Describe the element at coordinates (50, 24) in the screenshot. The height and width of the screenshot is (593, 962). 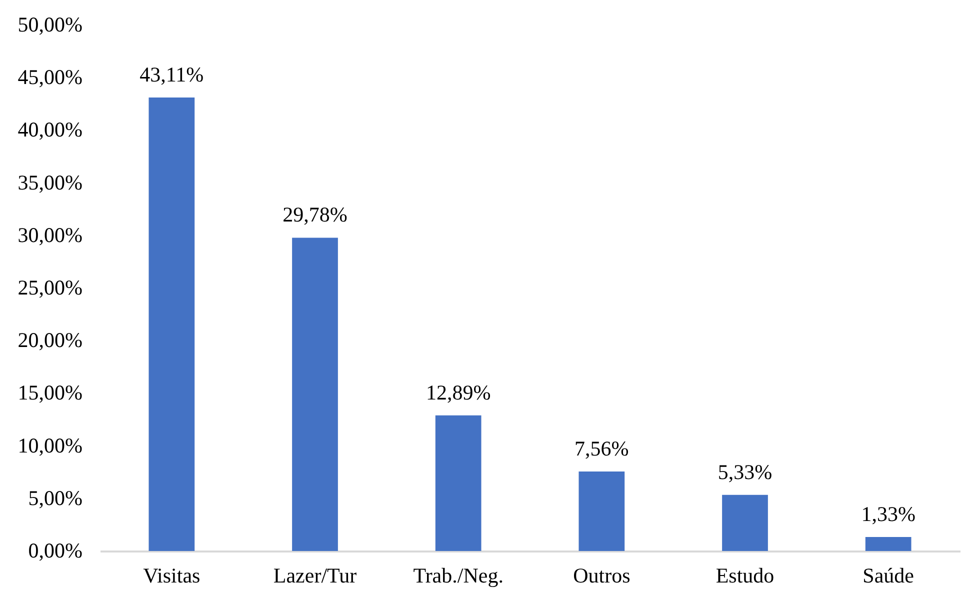
I see `y-tick-label: 50,00%` at that location.